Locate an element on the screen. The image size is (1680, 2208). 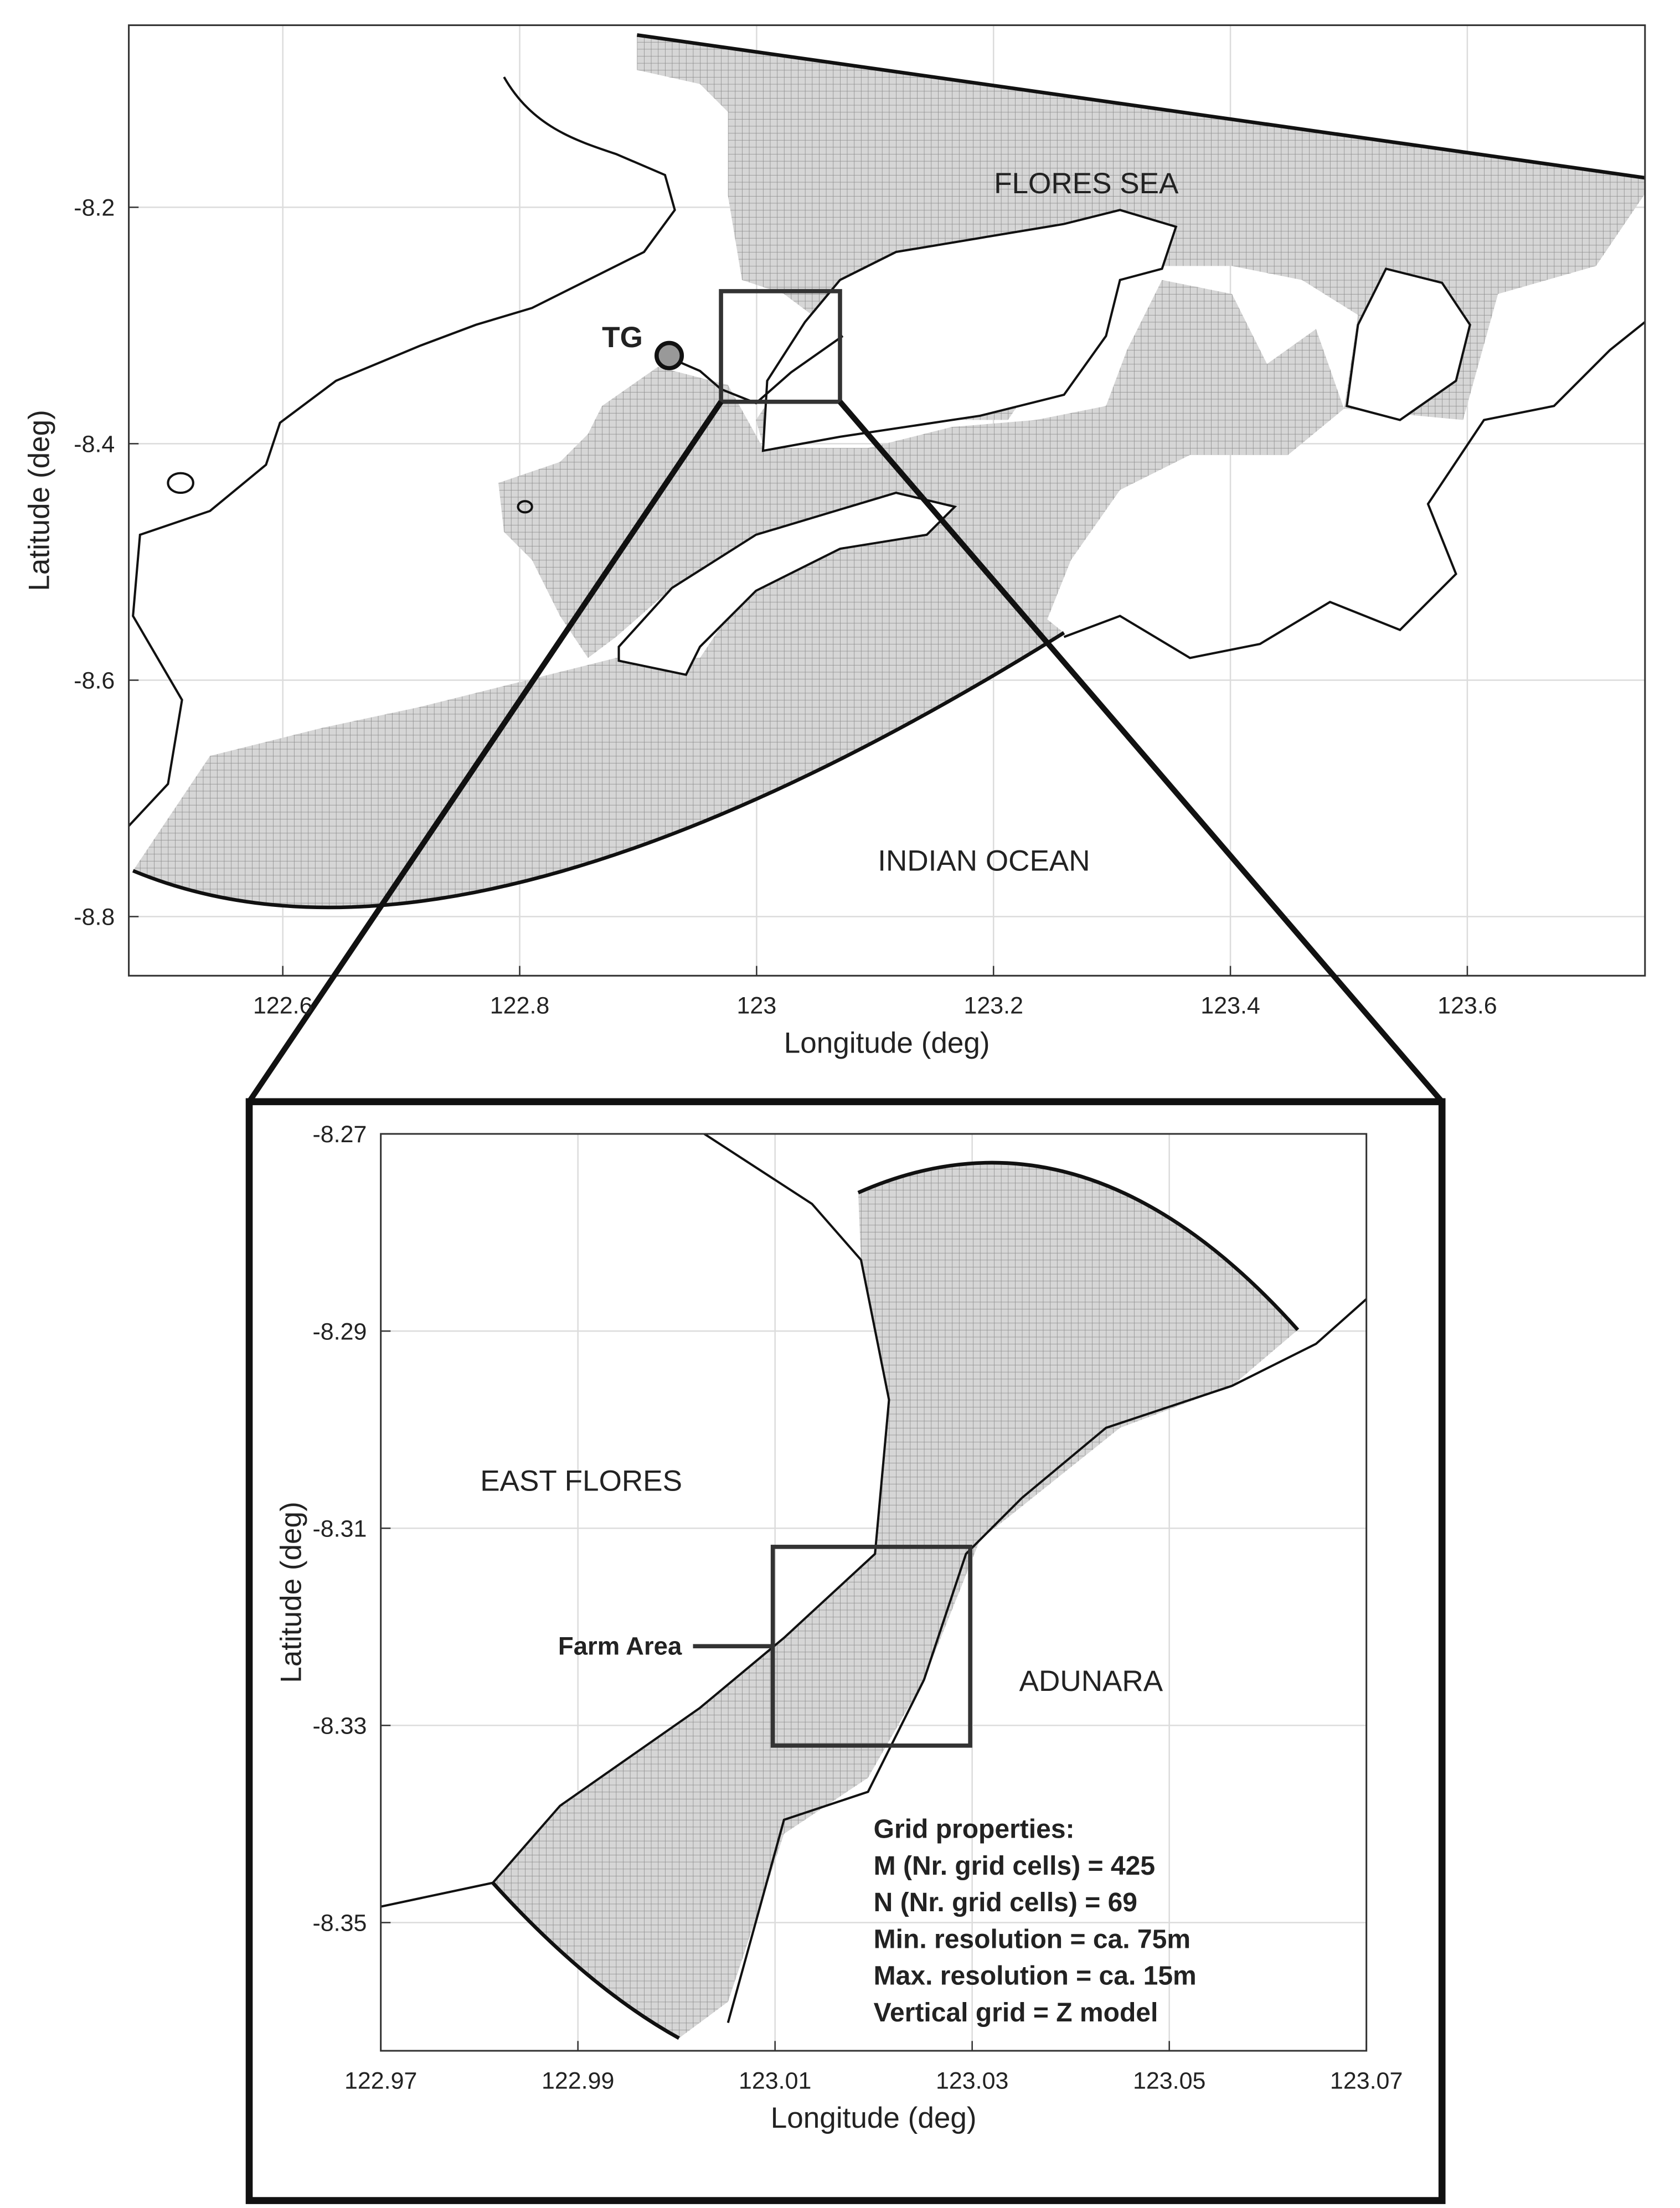
y-tick-label: -8.8 is located at coordinates (94, 917).